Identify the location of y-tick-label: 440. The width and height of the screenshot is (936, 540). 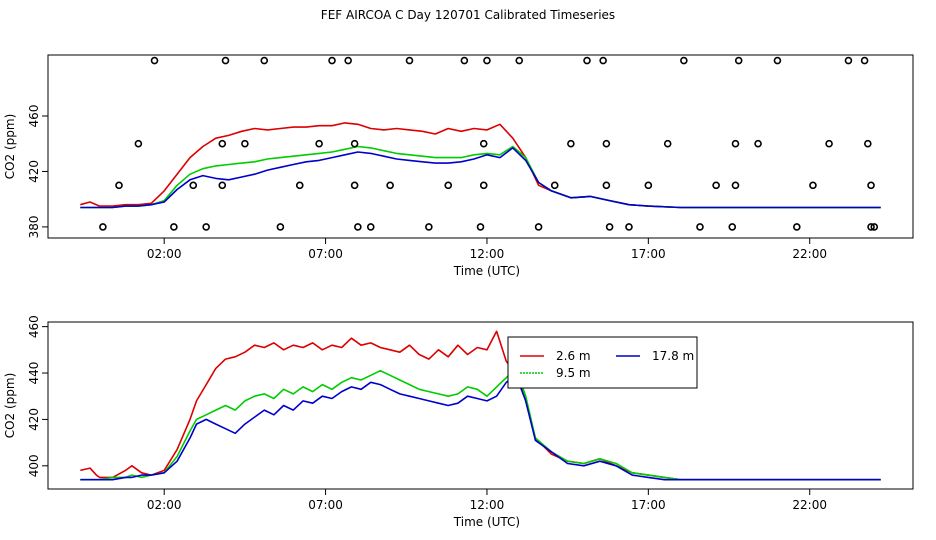
(34, 373).